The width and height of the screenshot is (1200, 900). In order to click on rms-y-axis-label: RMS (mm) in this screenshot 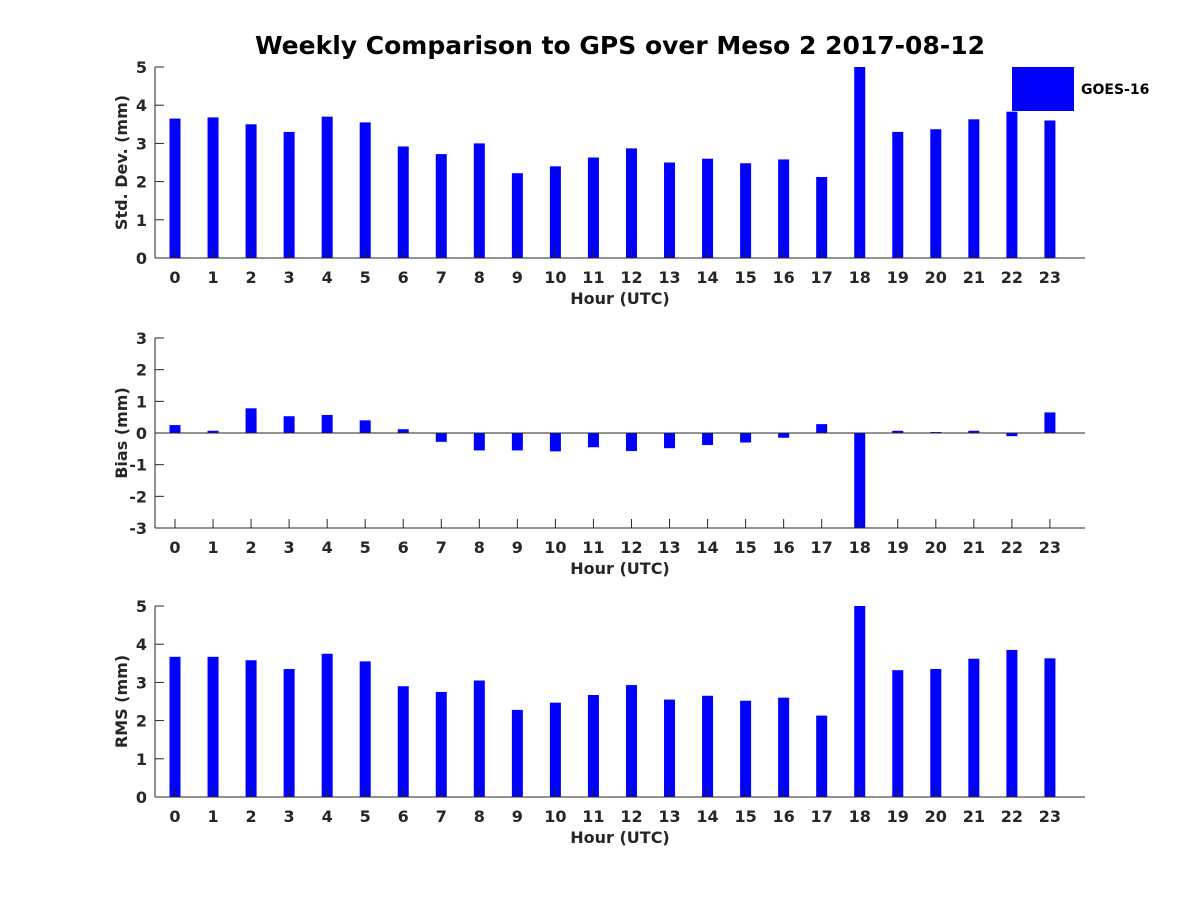, I will do `click(121, 701)`.